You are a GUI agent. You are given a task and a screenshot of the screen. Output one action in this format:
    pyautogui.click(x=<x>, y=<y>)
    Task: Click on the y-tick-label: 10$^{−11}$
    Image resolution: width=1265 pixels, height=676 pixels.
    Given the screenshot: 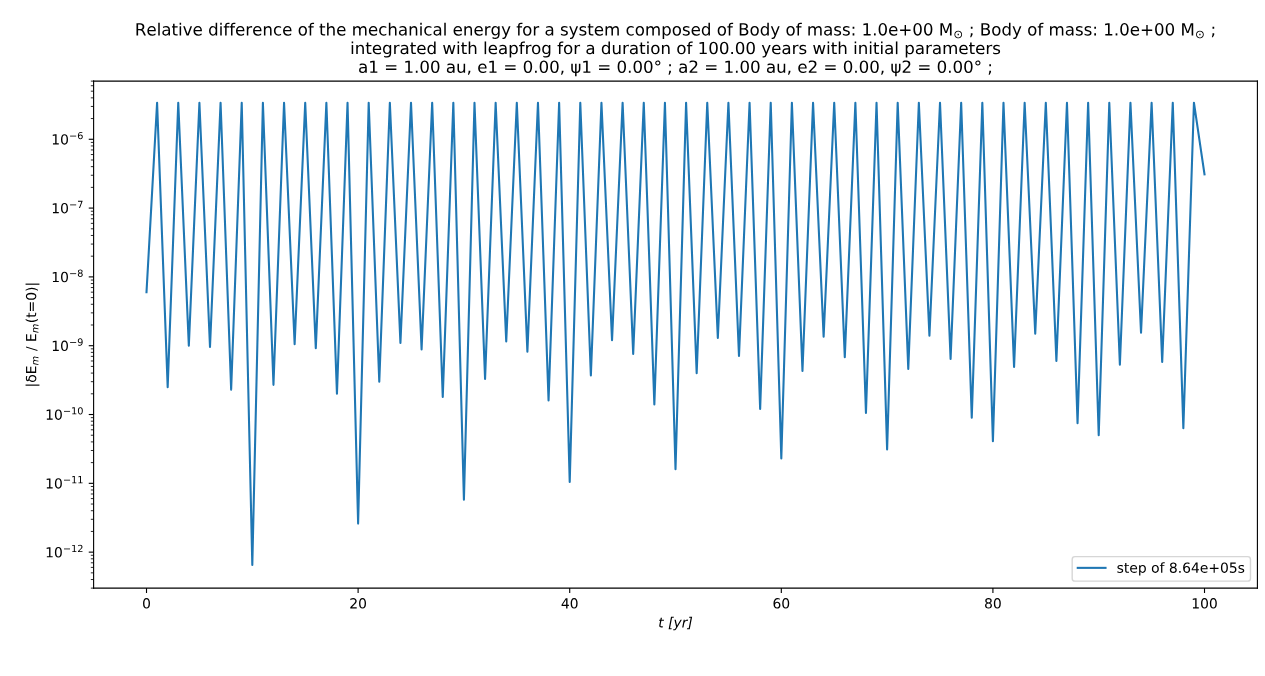 What is the action you would take?
    pyautogui.click(x=64, y=482)
    